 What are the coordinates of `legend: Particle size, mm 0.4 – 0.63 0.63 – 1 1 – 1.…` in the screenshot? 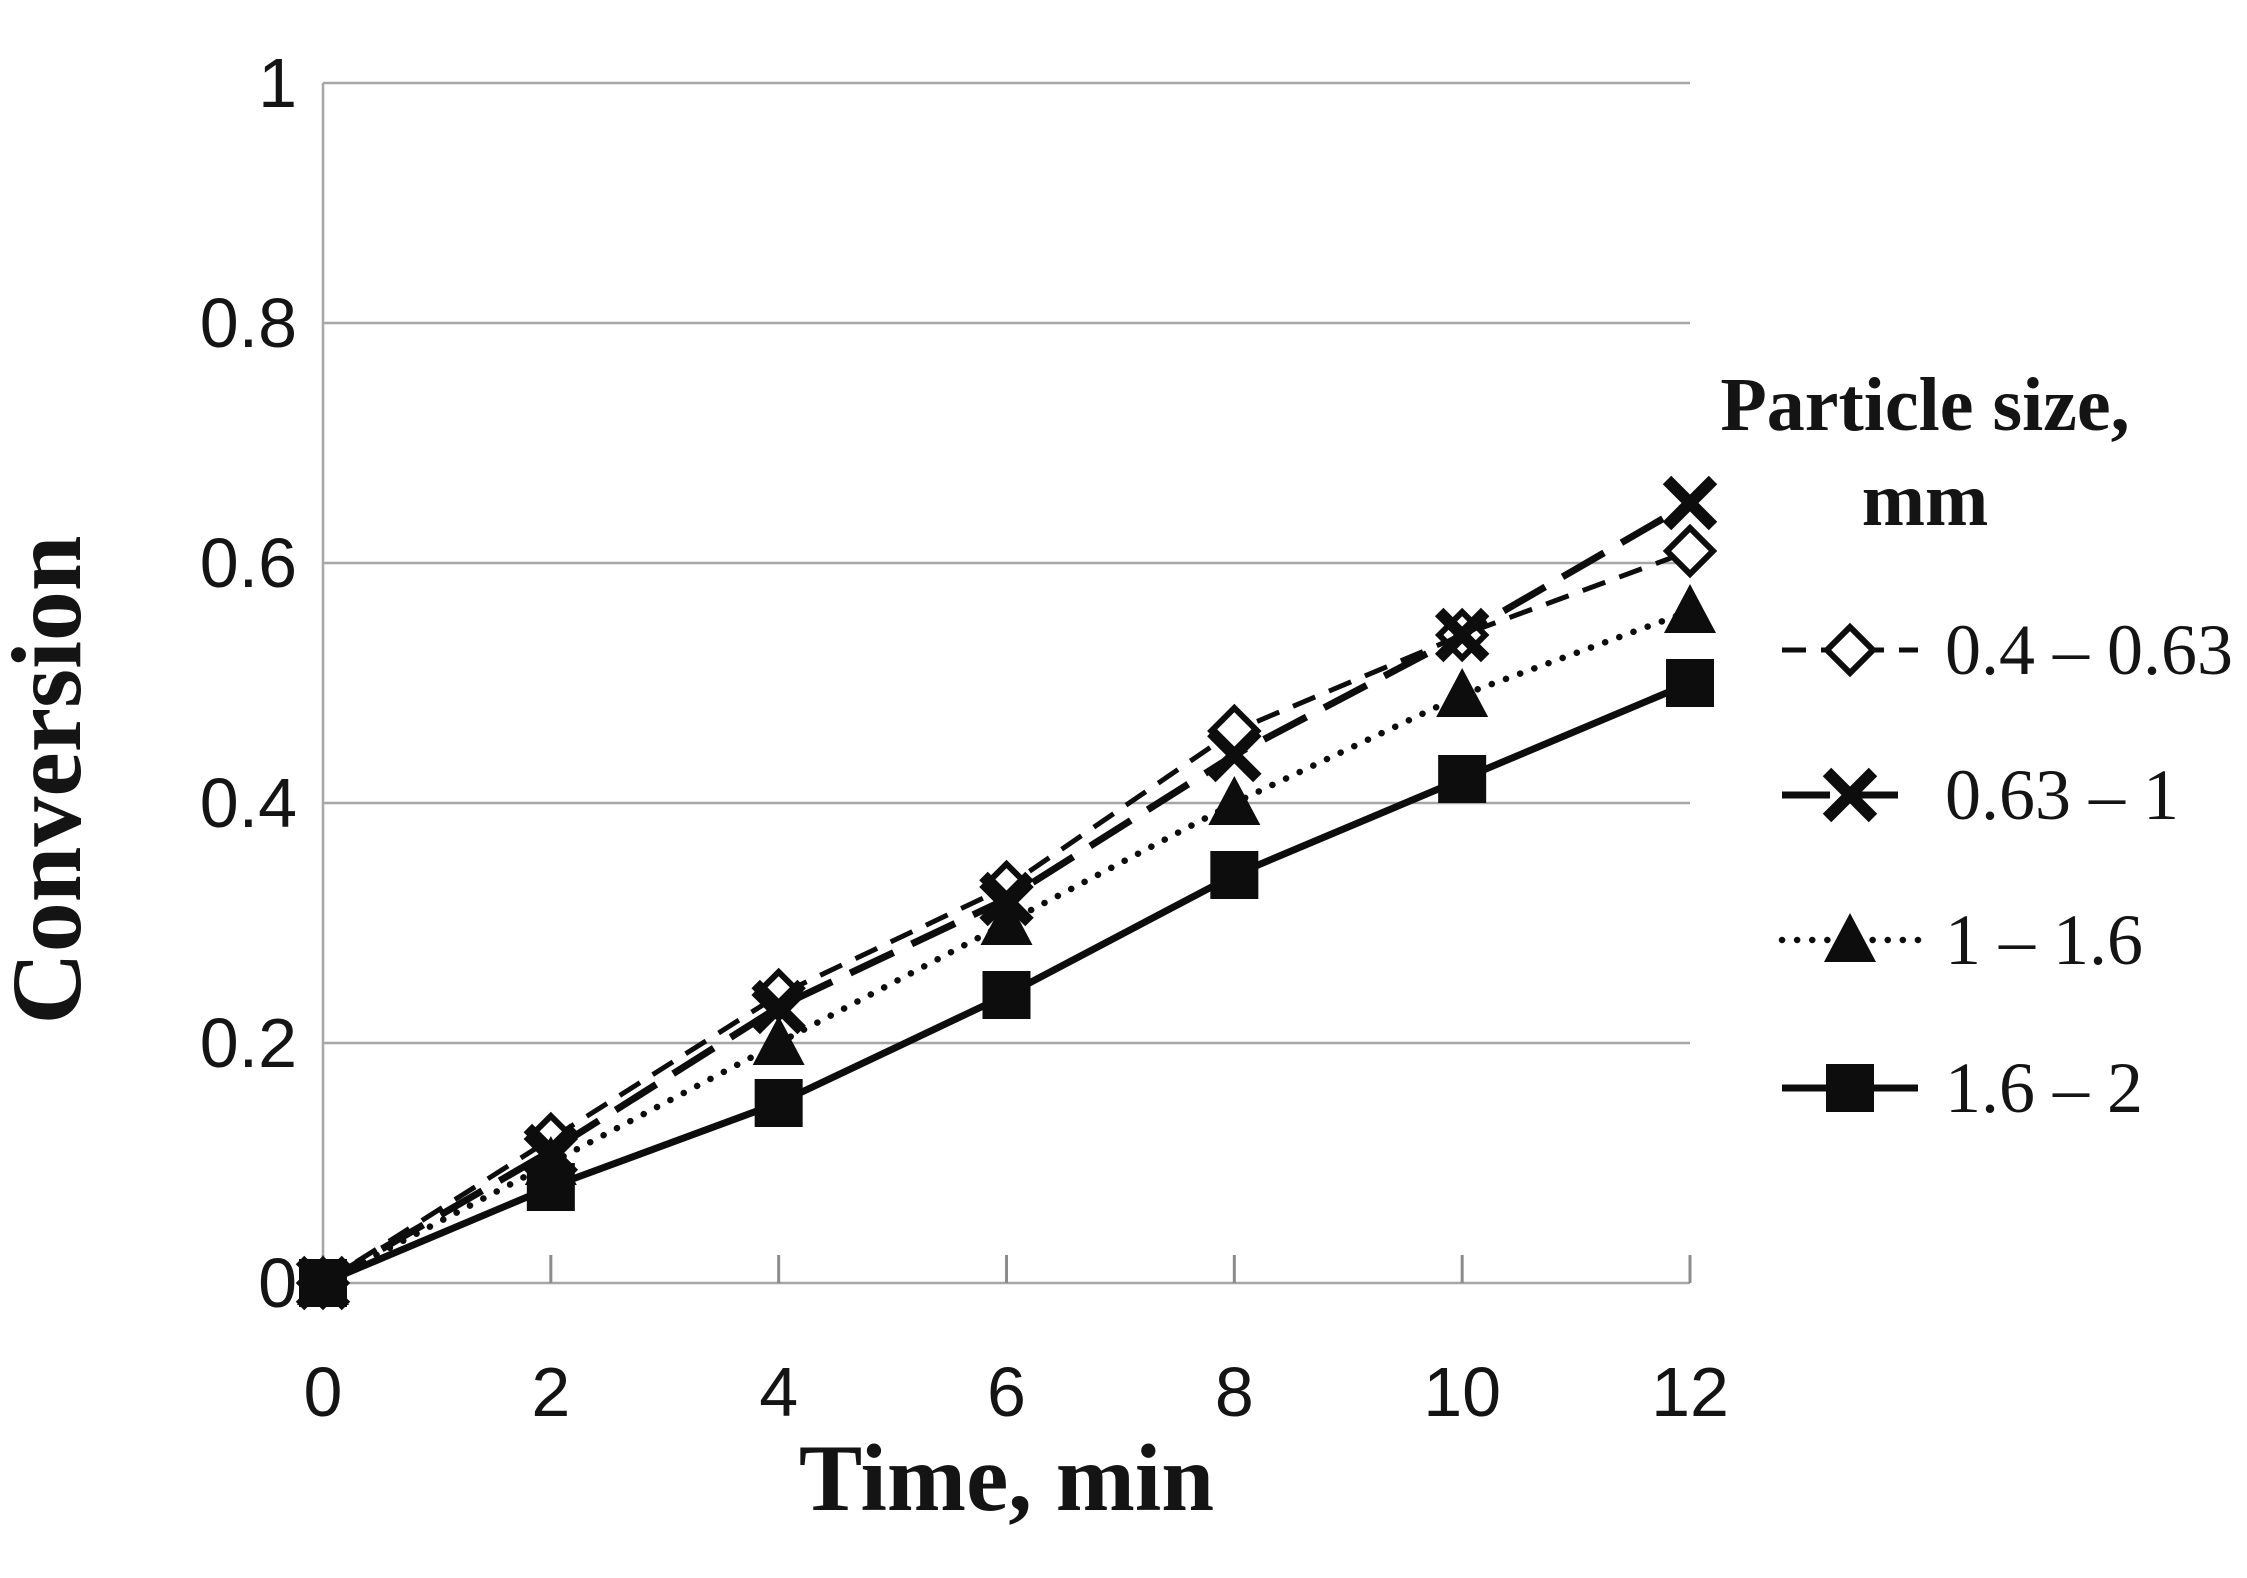 It's located at (1976, 745).